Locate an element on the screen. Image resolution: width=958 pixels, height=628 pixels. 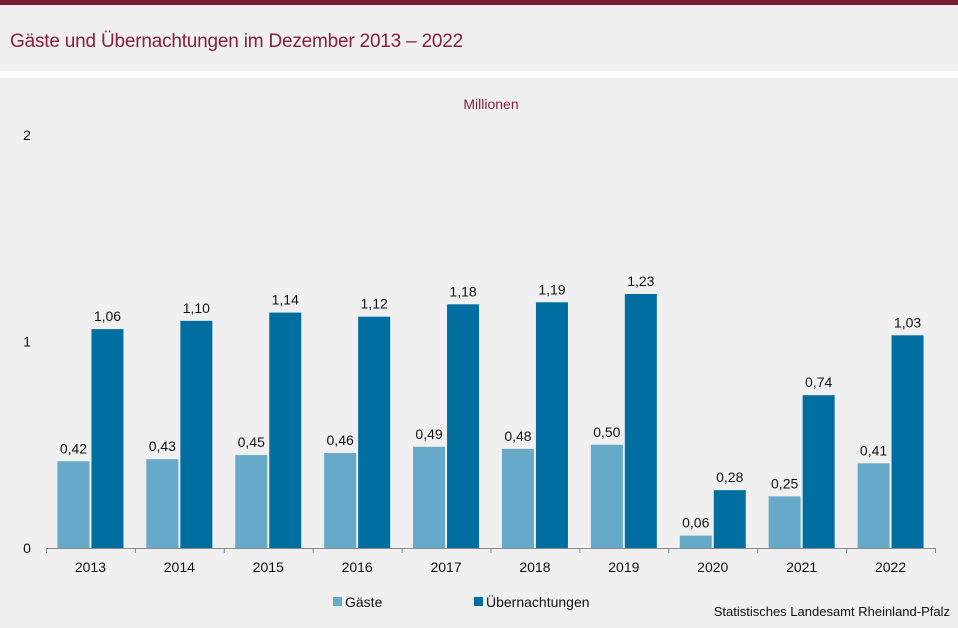
legend-swatch-uebernachtungen is located at coordinates (478, 601).